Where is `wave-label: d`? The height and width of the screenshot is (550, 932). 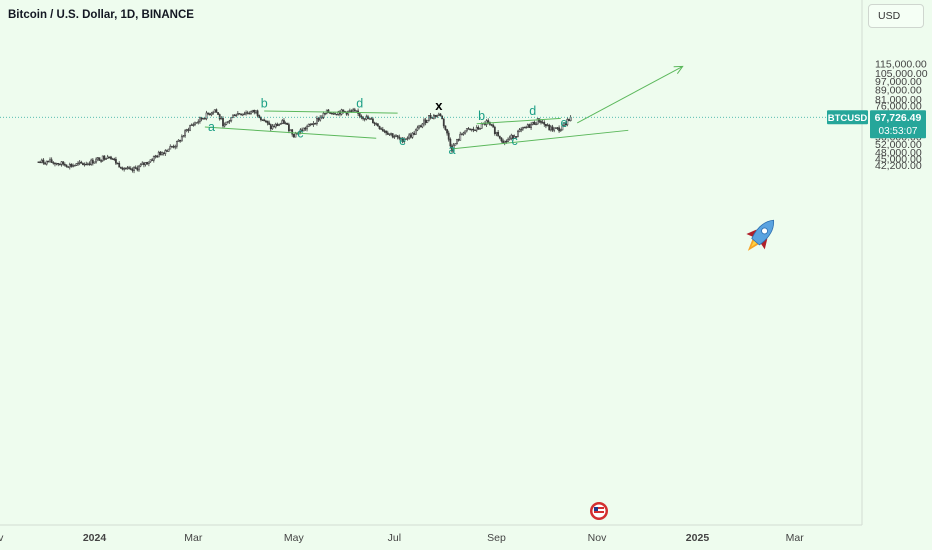 wave-label: d is located at coordinates (359, 104).